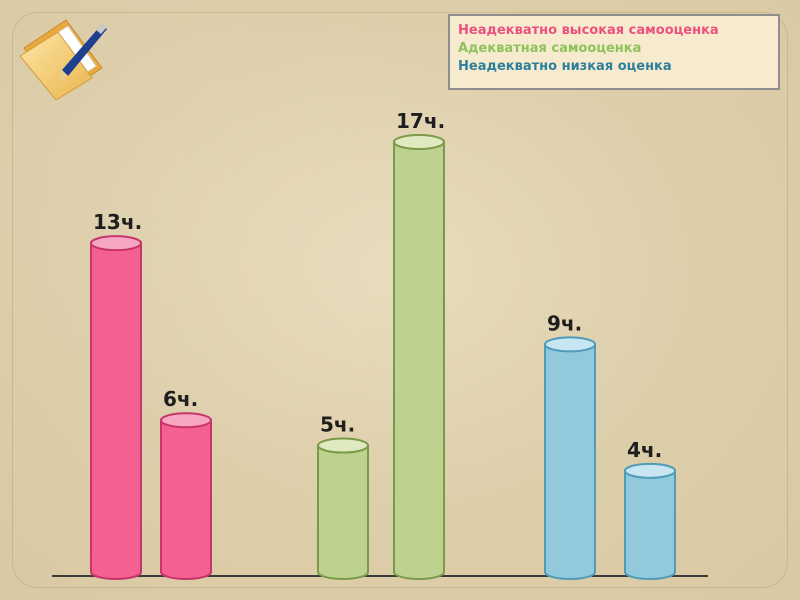 This screenshot has height=600, width=800. I want to click on data-label-adequate-1: 5ч., so click(337, 425).